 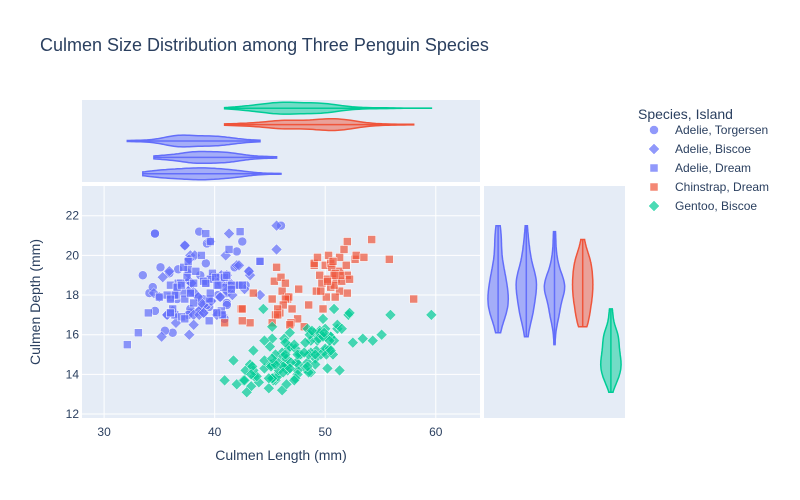 I want to click on legend-item-chinstrap-dream: Chinstrap, Dream, so click(x=709, y=187).